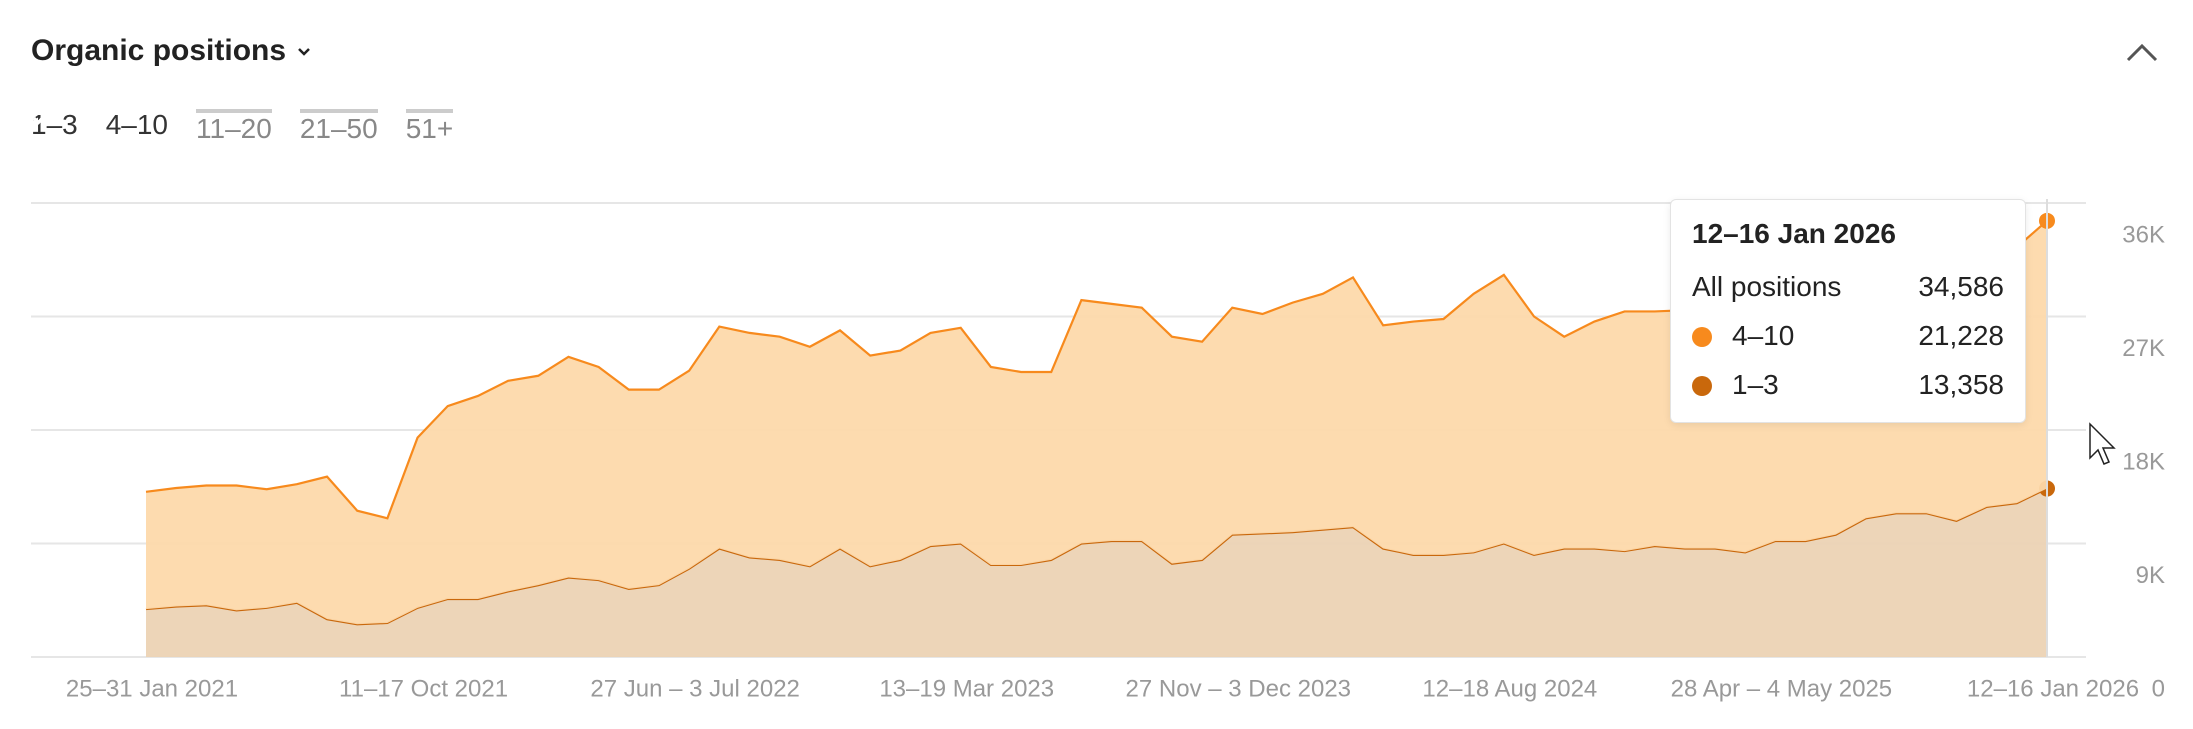 The image size is (2193, 729). I want to click on tooltip-row: 4–10 21,228, so click(1848, 335).